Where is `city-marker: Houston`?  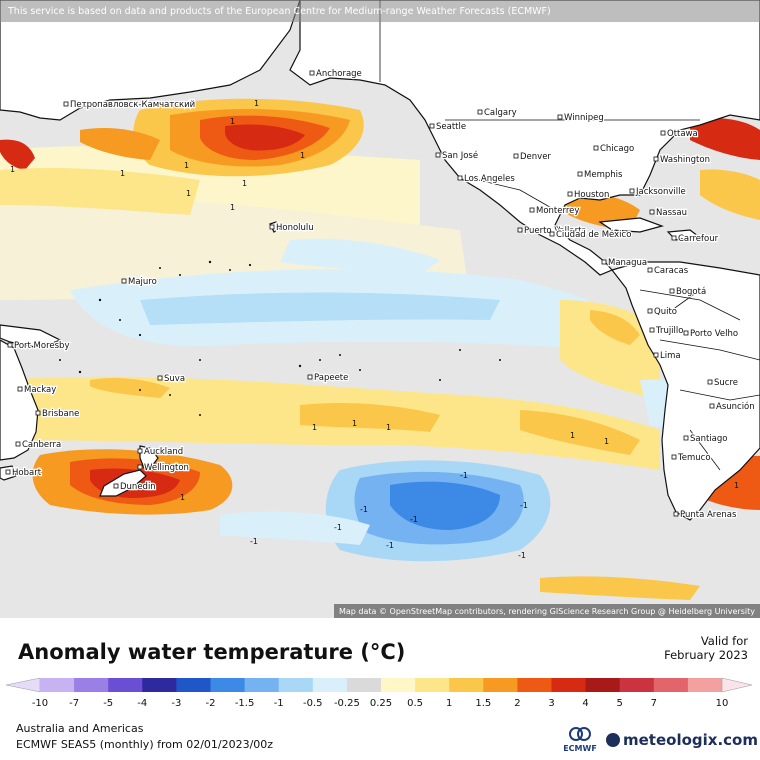 city-marker: Houston is located at coordinates (589, 195).